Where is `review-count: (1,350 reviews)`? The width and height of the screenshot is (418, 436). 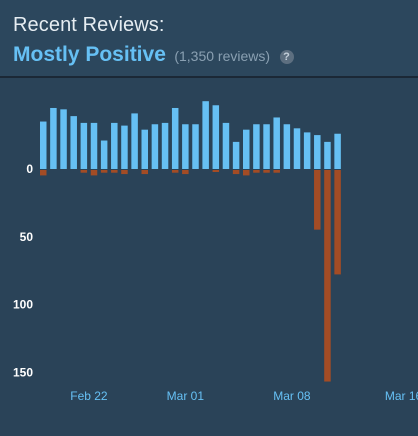
review-count: (1,350 reviews) is located at coordinates (222, 56).